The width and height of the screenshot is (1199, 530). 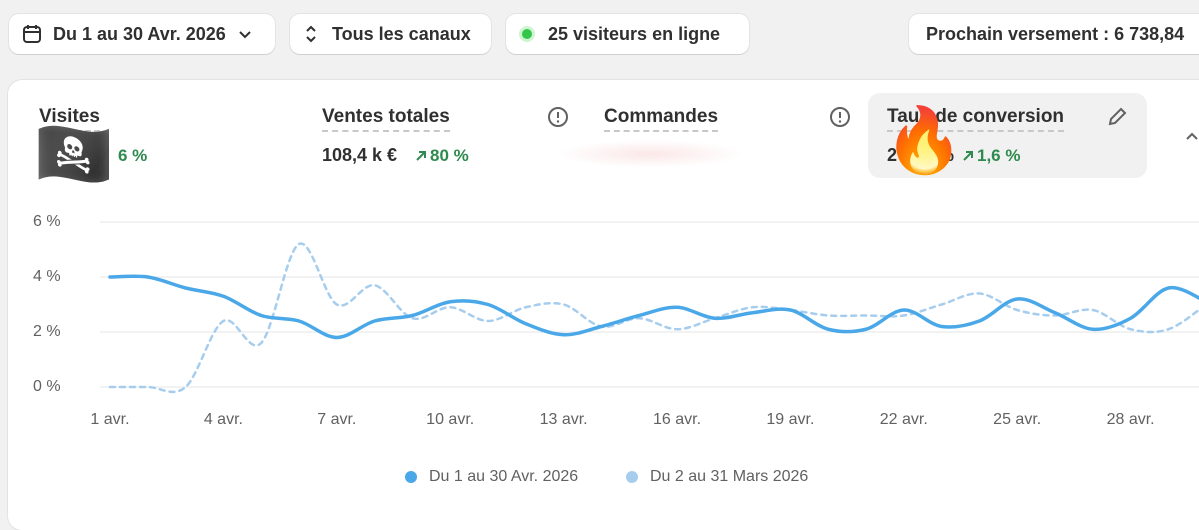 I want to click on calendar-icon, so click(x=32, y=34).